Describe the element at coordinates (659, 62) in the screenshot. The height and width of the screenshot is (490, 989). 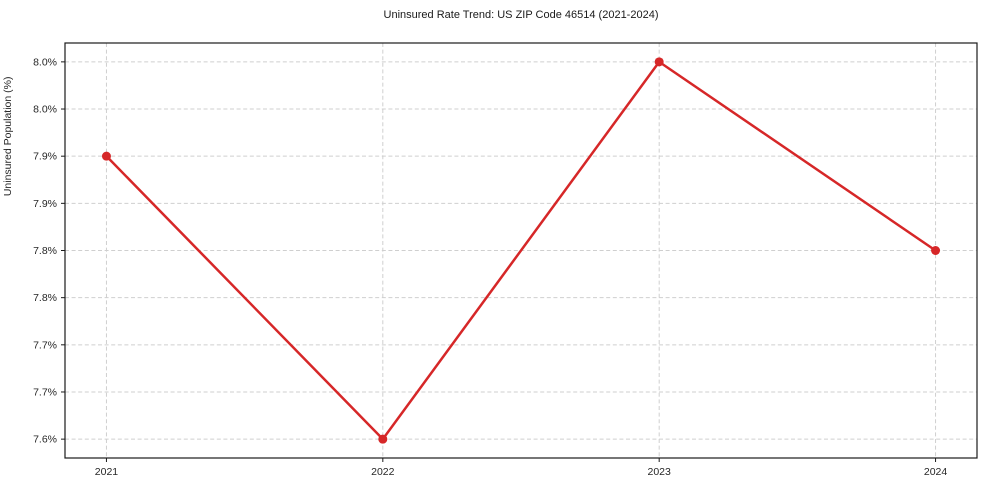
I see `data-point-2023` at that location.